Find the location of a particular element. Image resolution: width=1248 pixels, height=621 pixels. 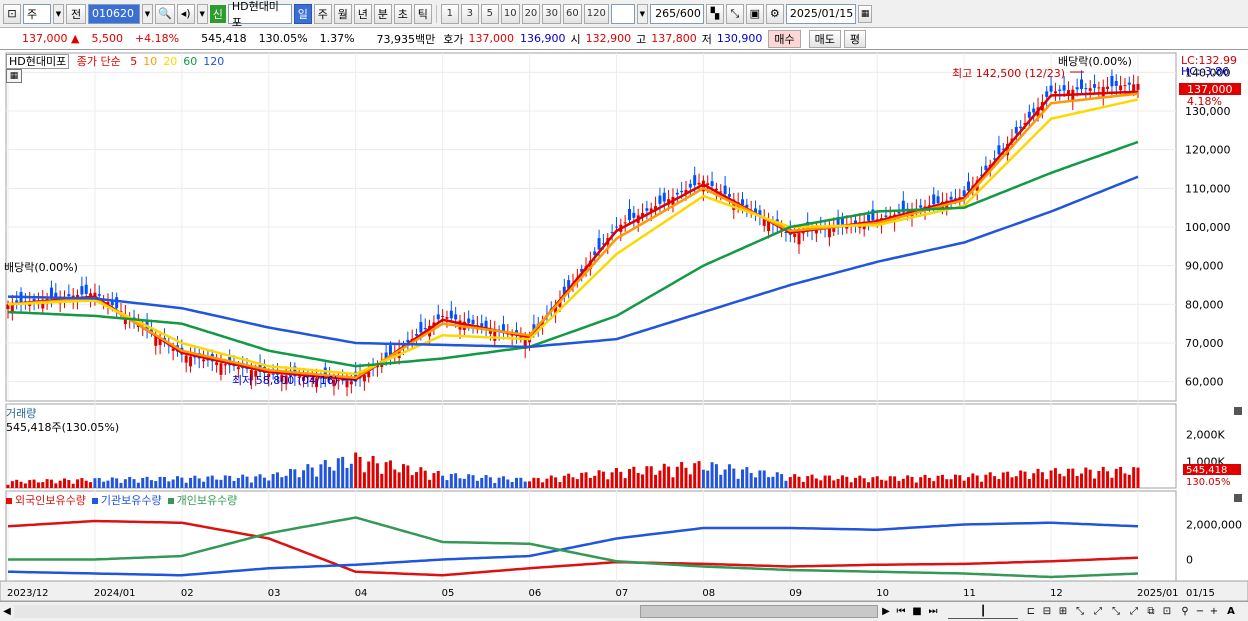

interval-button-20: 20 is located at coordinates (531, 13).